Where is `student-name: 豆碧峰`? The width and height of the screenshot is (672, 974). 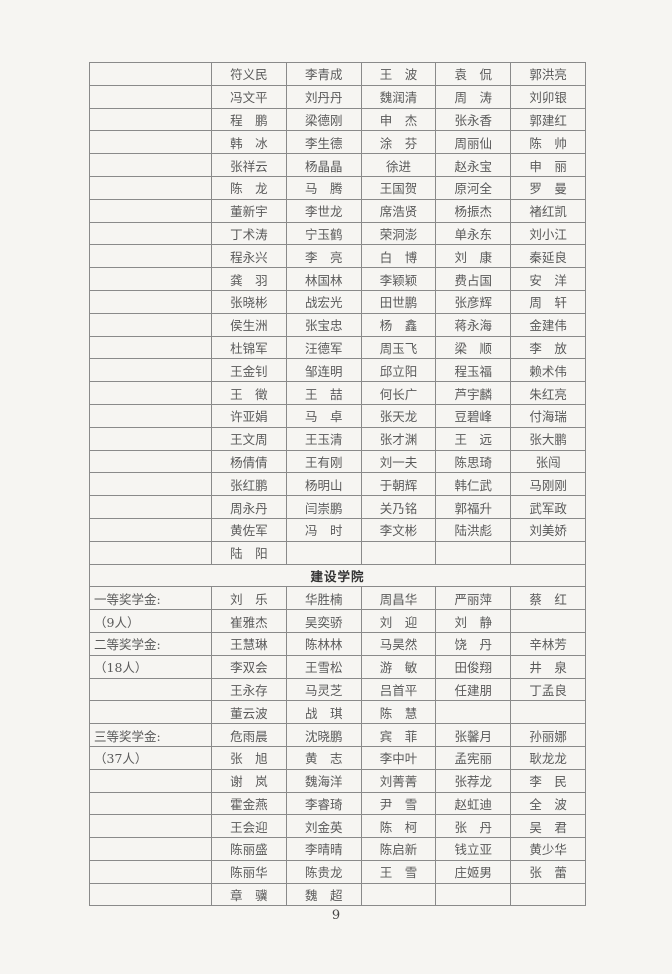
student-name: 豆碧峰 is located at coordinates (473, 415).